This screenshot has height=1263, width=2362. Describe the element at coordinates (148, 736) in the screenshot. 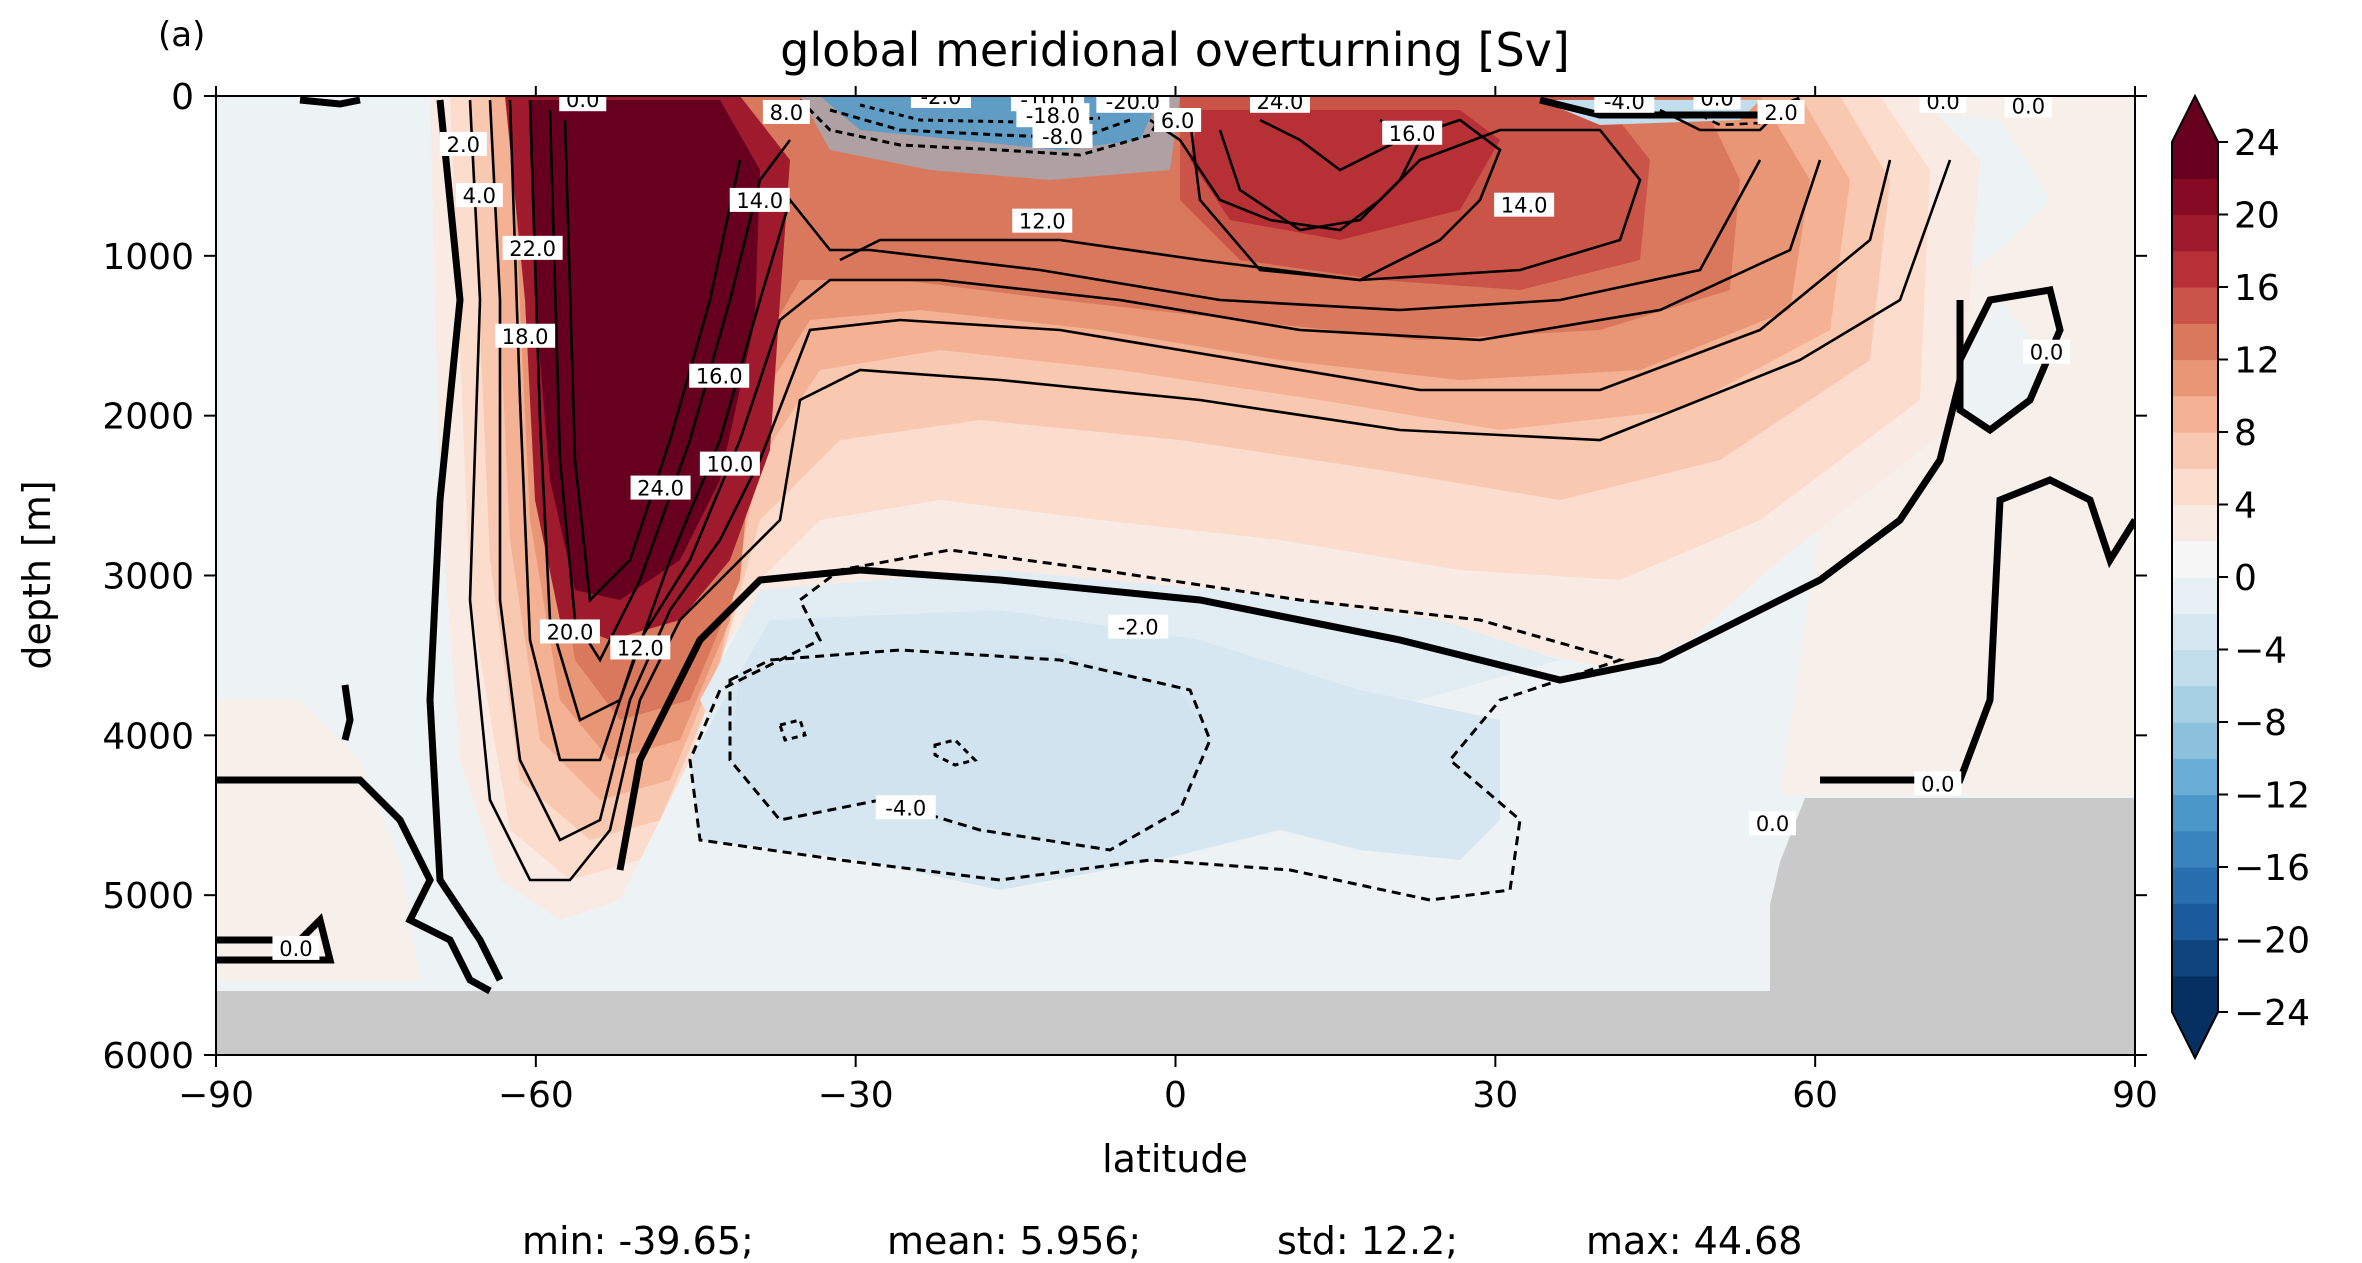

I see `y-tick-label: 4000` at that location.